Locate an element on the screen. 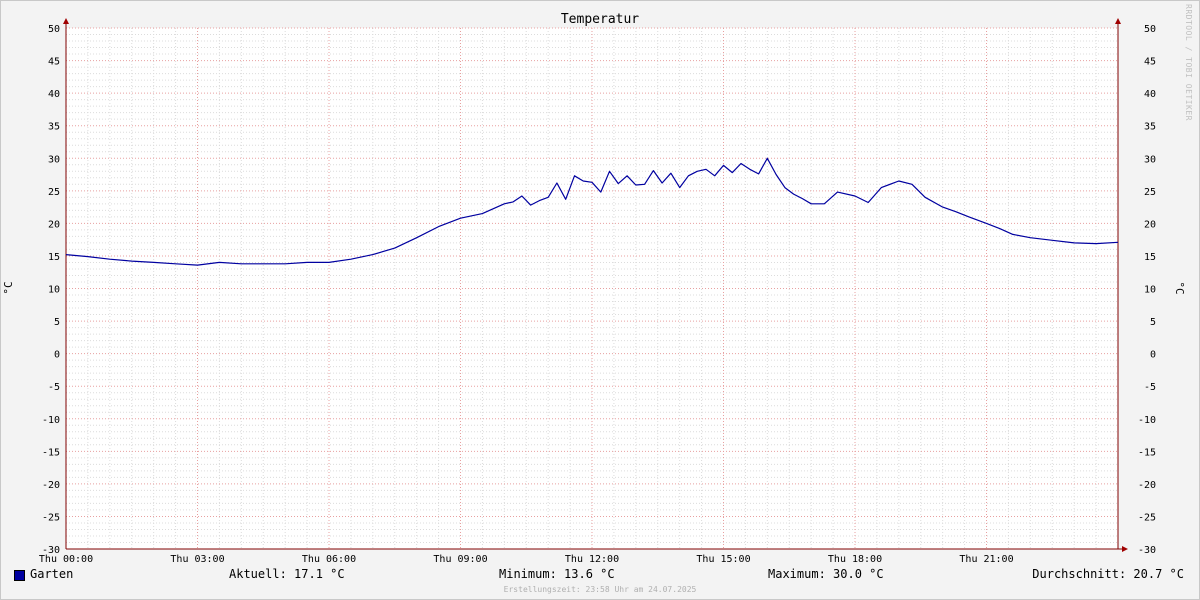 Image resolution: width=1200 pixels, height=600 pixels. y-tick-label-right: 0 is located at coordinates (1153, 355).